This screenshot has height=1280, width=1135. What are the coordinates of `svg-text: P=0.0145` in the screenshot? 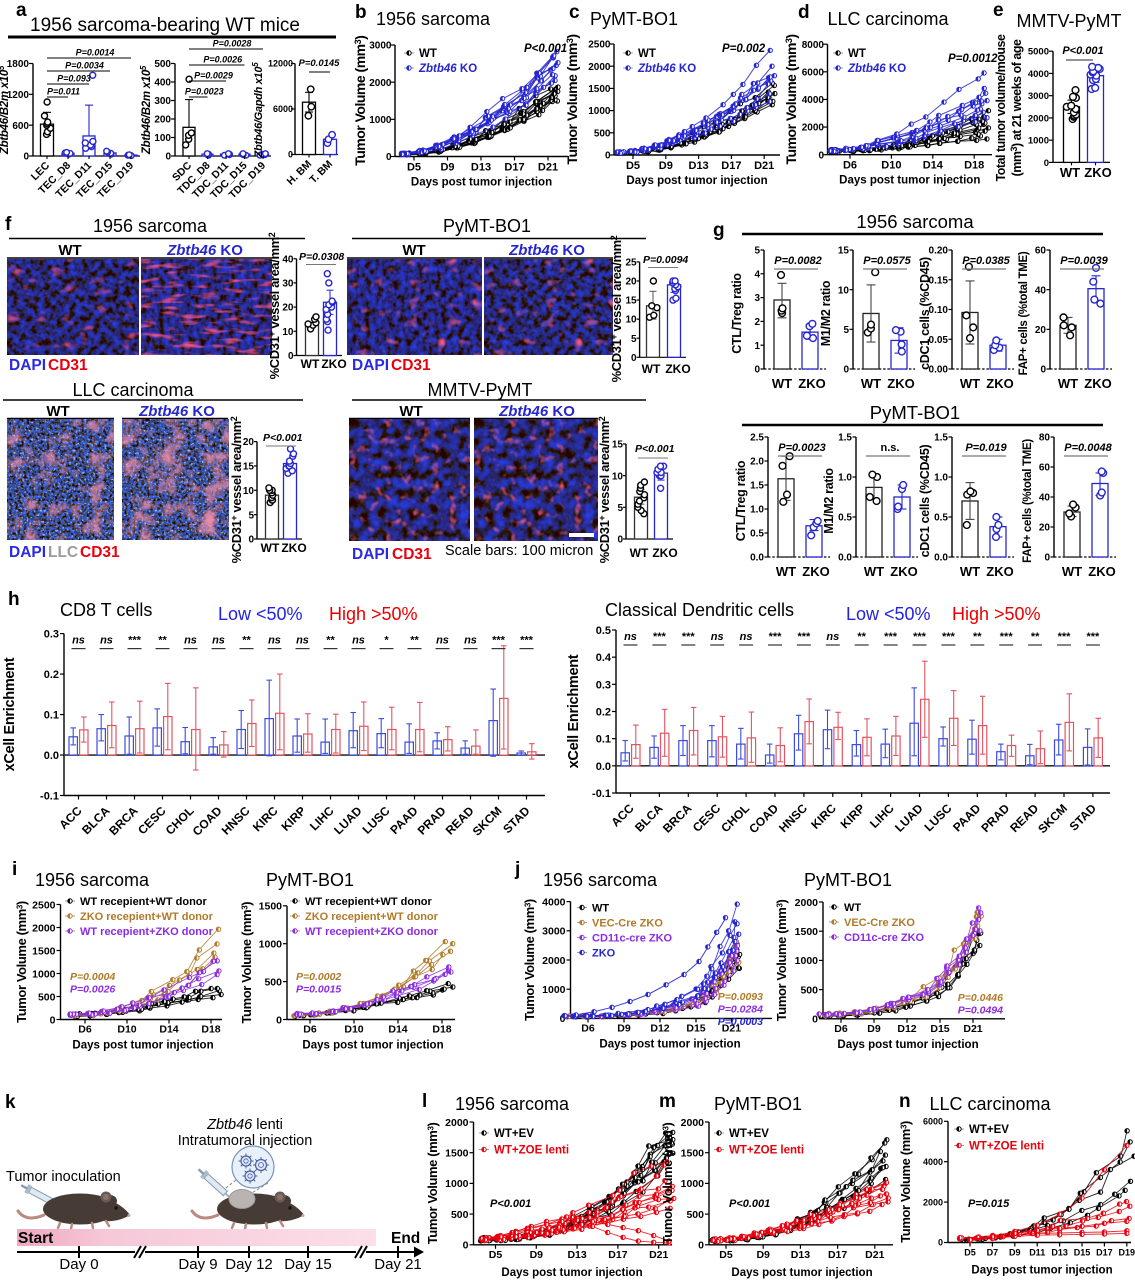 It's located at (320, 63).